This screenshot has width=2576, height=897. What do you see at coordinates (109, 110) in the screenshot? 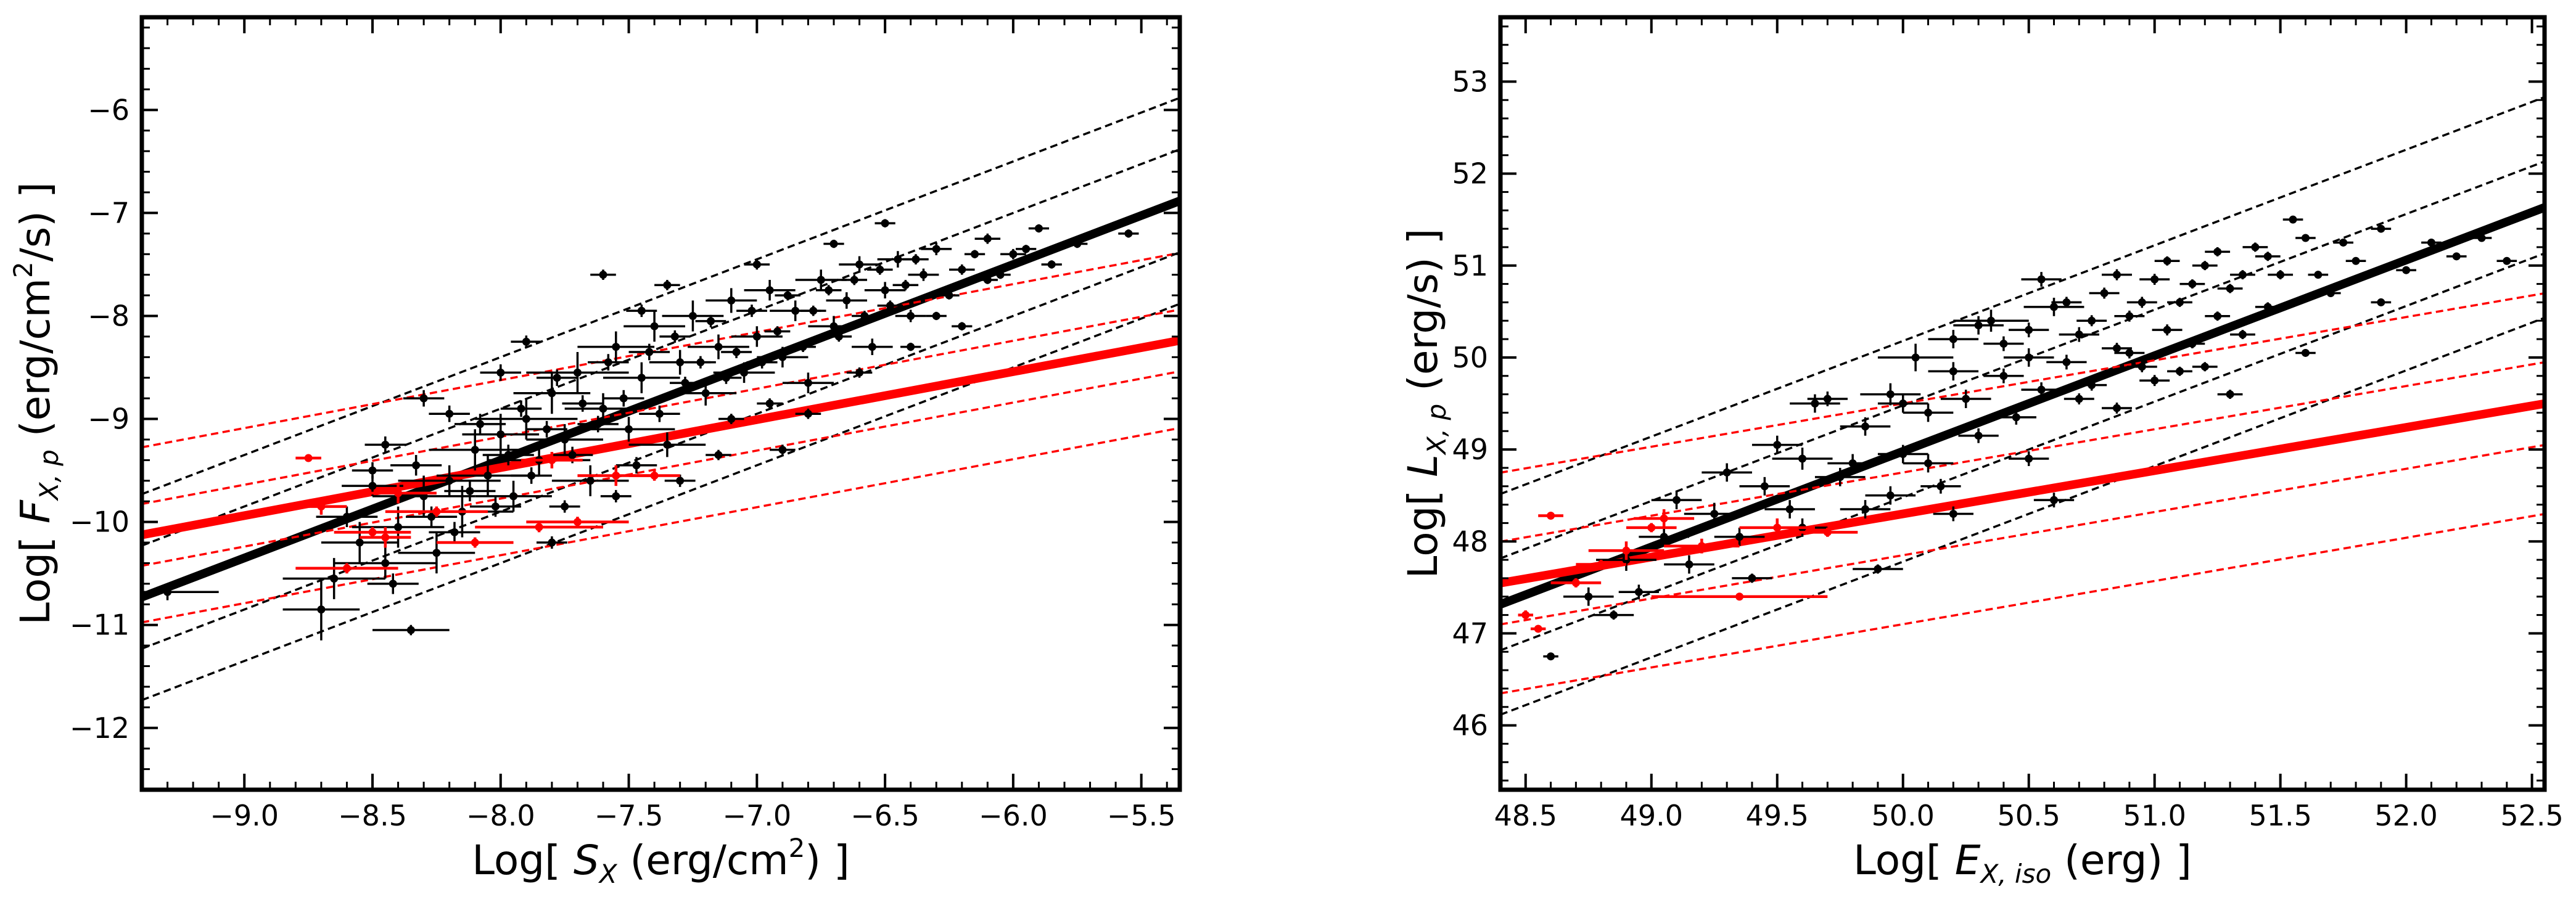
I see `left-y-tick-label: −6` at bounding box center [109, 110].